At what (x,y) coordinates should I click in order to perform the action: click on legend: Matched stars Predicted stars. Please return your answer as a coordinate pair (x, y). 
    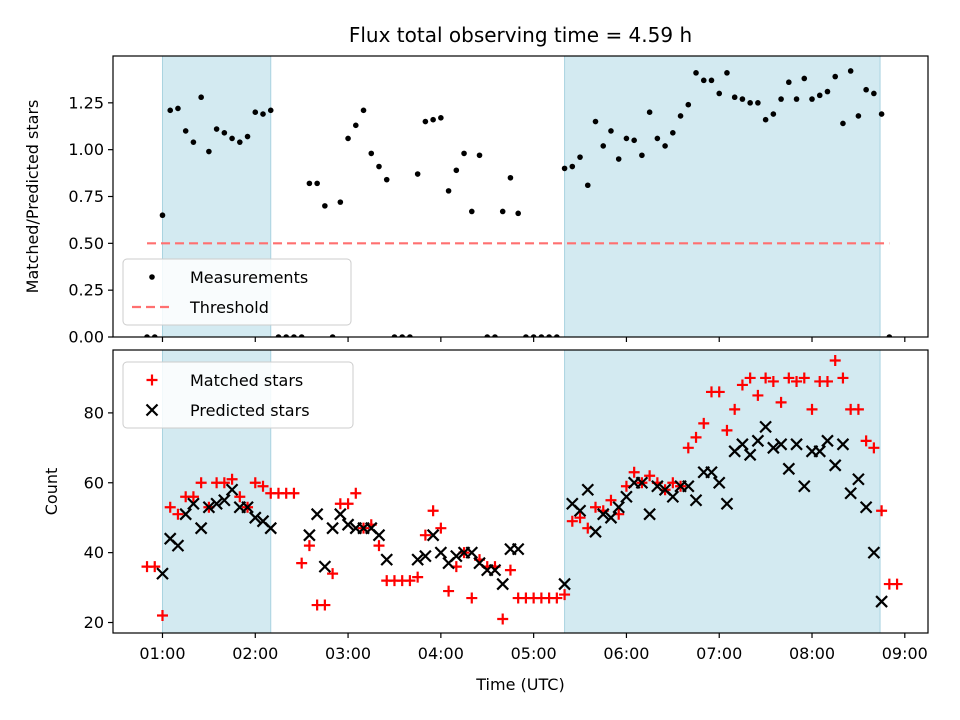
    Looking at the image, I should click on (238, 395).